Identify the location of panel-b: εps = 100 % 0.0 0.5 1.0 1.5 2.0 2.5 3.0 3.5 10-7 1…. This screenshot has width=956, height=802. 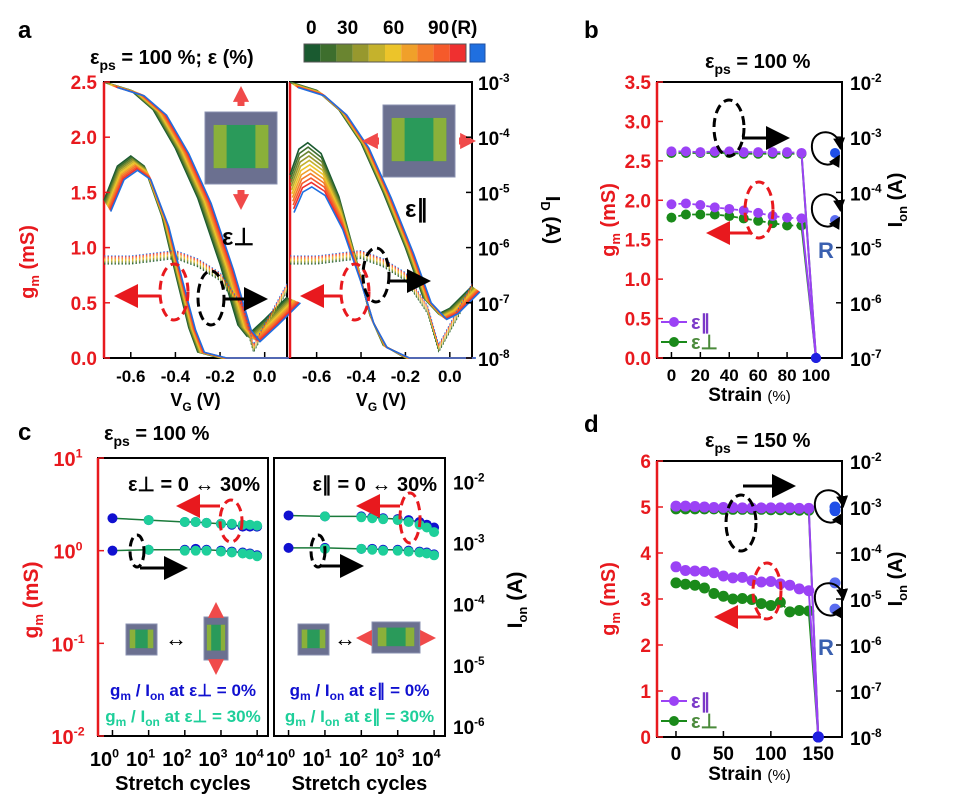
(754, 228).